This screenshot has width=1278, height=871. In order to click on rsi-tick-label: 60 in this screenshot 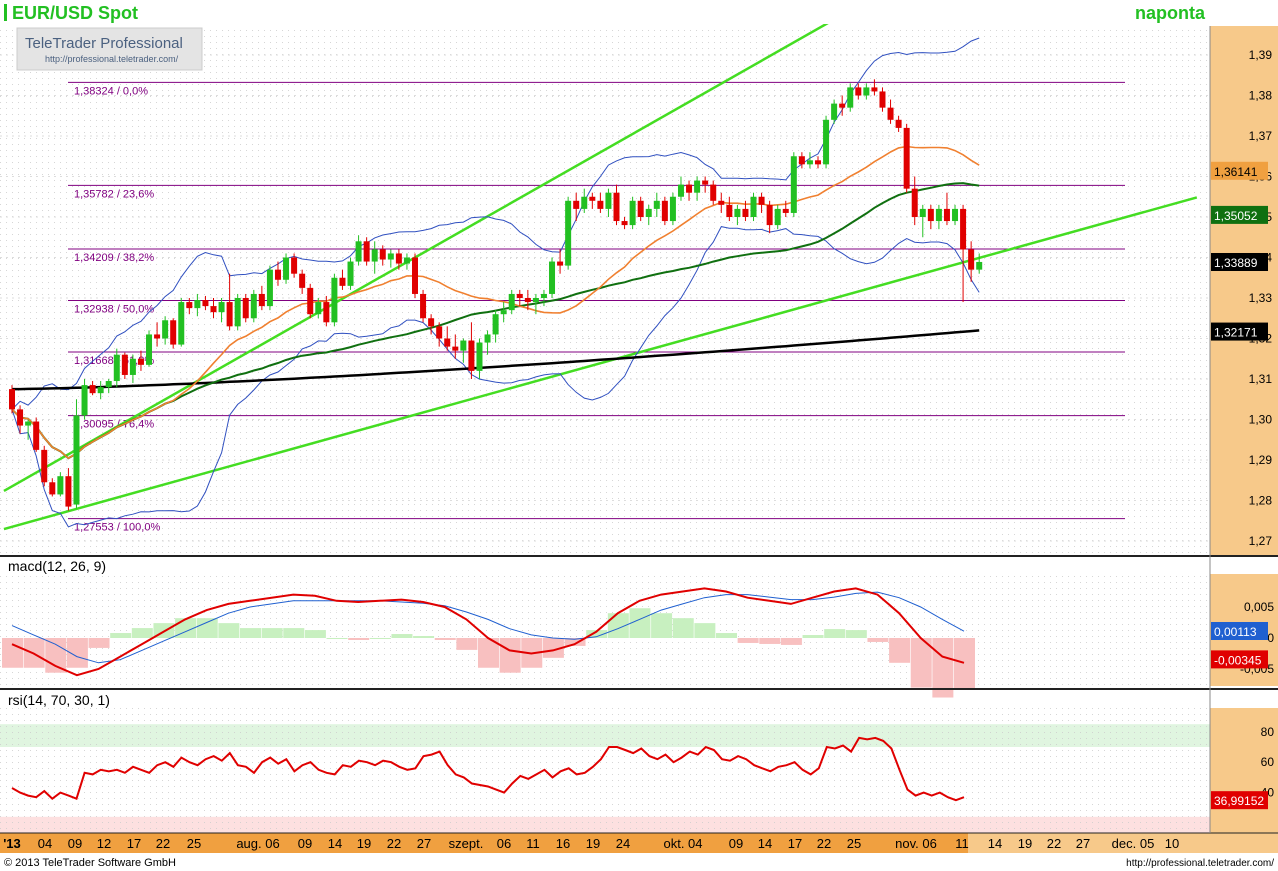, I will do `click(1268, 762)`.